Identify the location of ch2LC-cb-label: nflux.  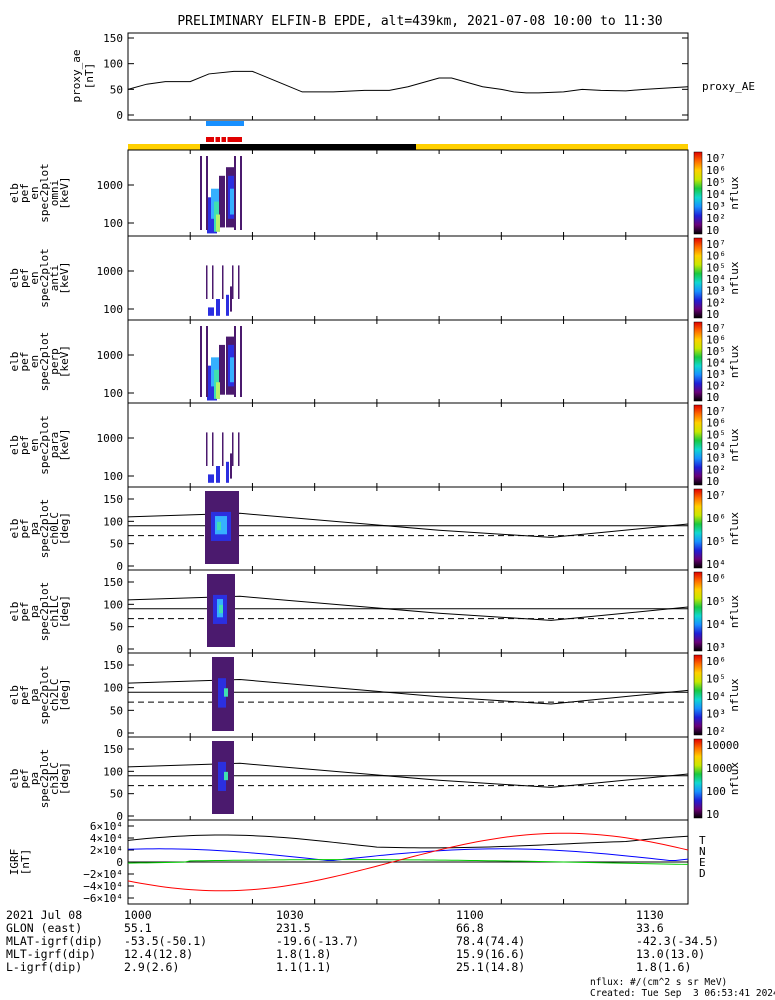
(734, 694).